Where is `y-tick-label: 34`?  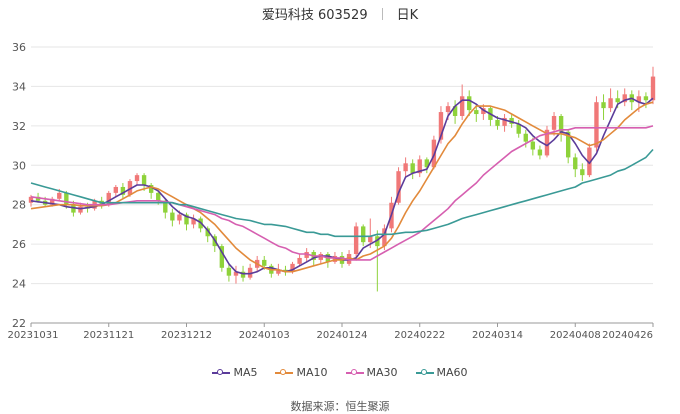 y-tick-label: 34 is located at coordinates (19, 86).